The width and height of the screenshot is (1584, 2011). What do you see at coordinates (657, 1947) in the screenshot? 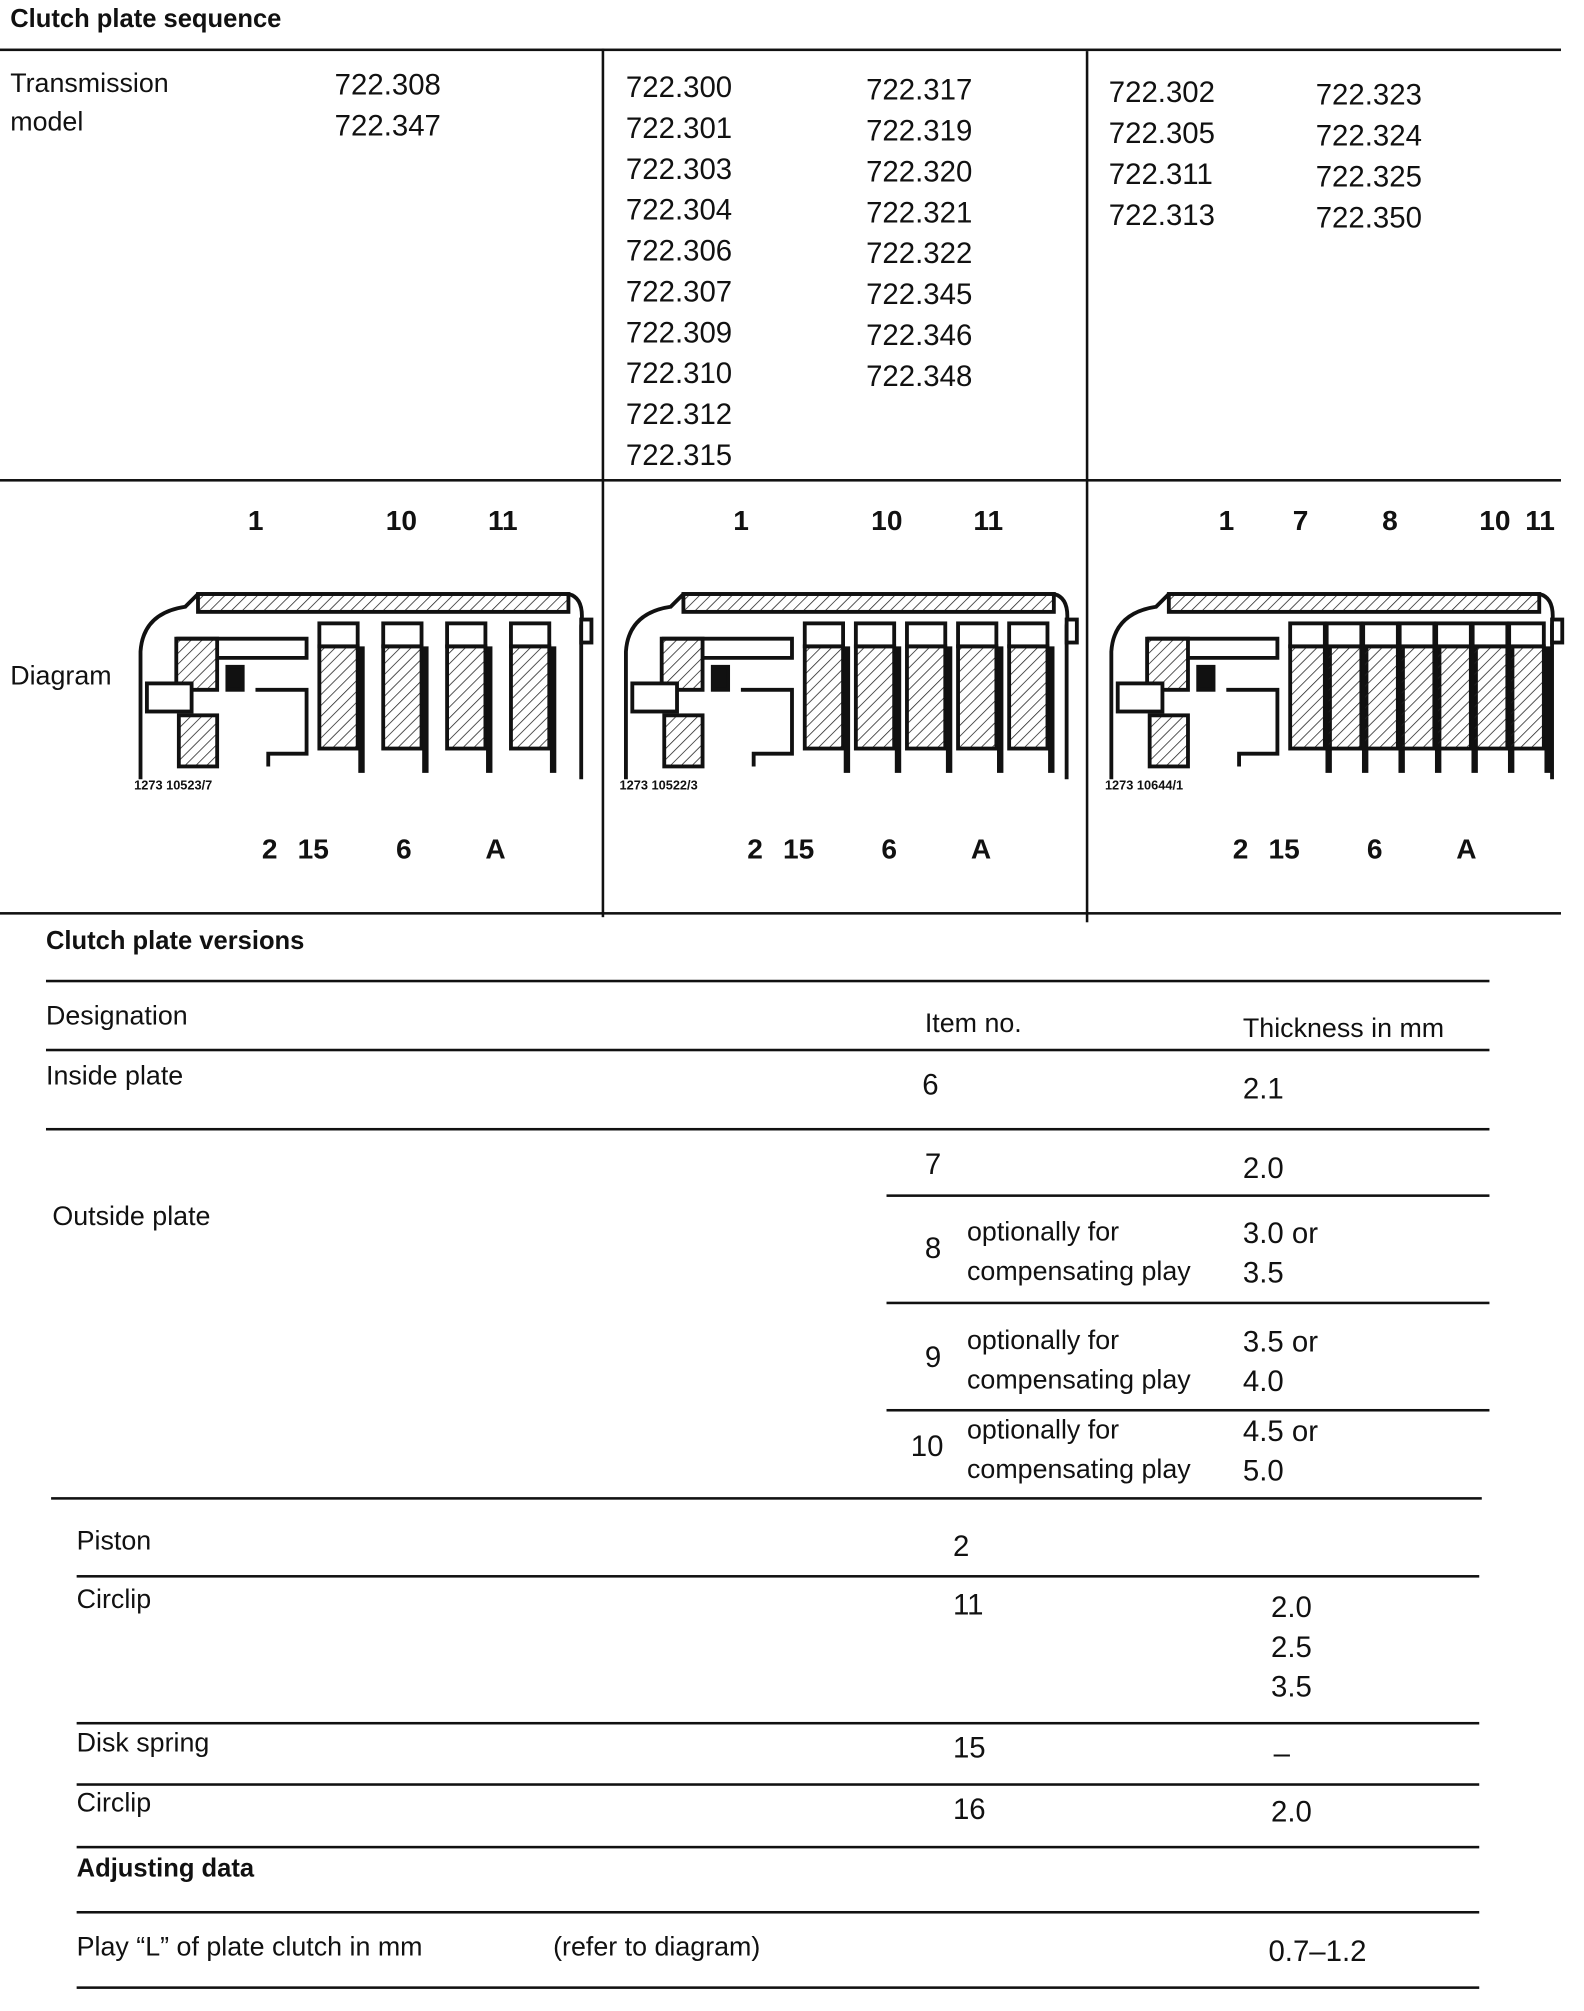
I see `play-reference: (refer to diagram)` at bounding box center [657, 1947].